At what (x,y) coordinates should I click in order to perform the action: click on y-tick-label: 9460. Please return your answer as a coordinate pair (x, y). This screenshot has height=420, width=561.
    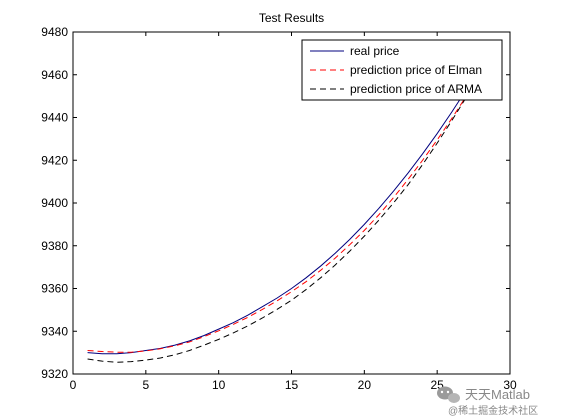
    Looking at the image, I should click on (54, 75).